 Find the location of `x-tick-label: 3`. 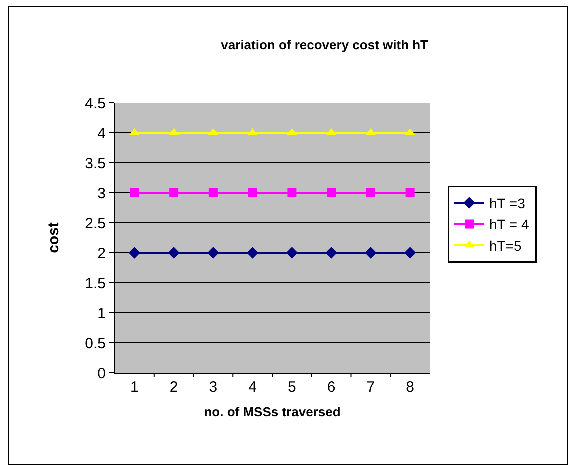

x-tick-label: 3 is located at coordinates (213, 387).